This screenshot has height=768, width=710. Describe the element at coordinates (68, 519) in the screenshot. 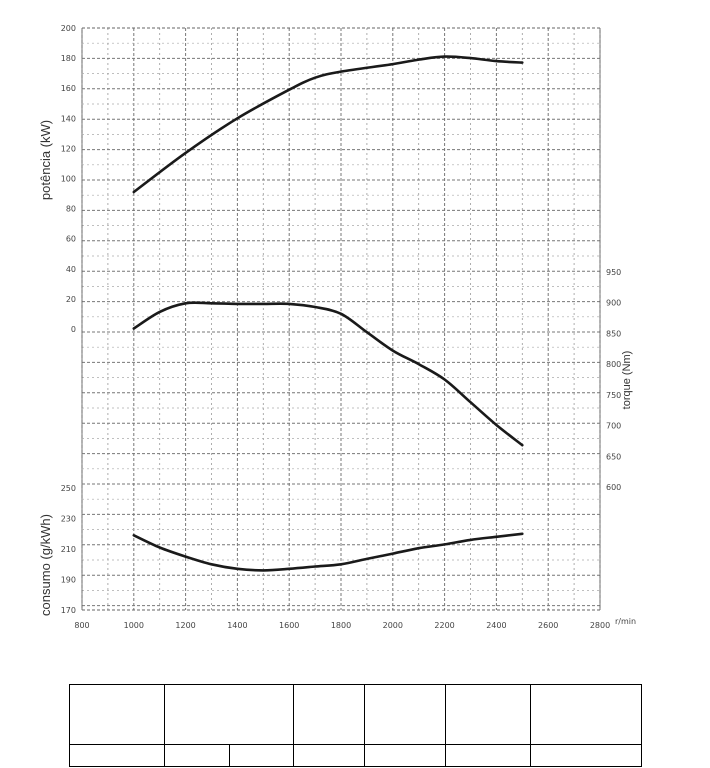

I see `y-tick-label-left: 230` at that location.